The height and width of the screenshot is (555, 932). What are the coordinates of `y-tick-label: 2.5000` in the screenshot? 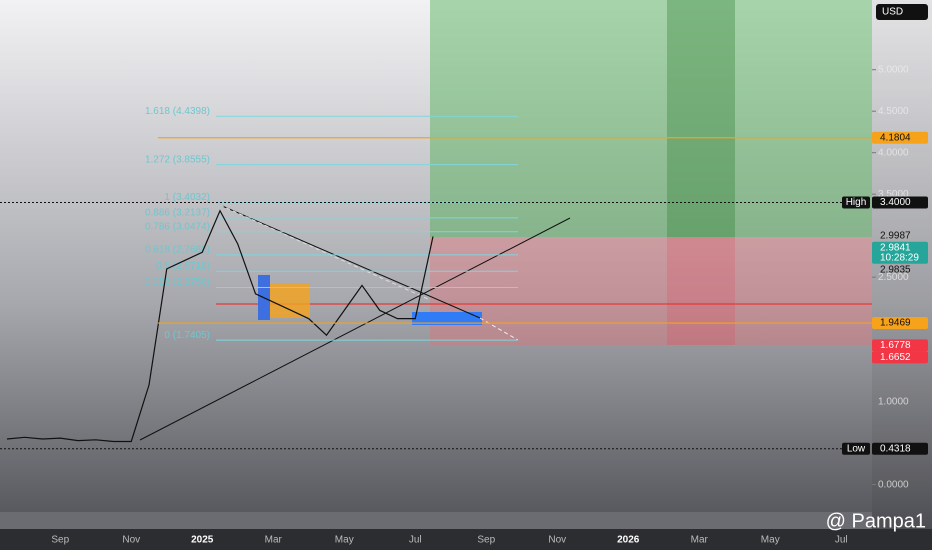 It's located at (893, 277).